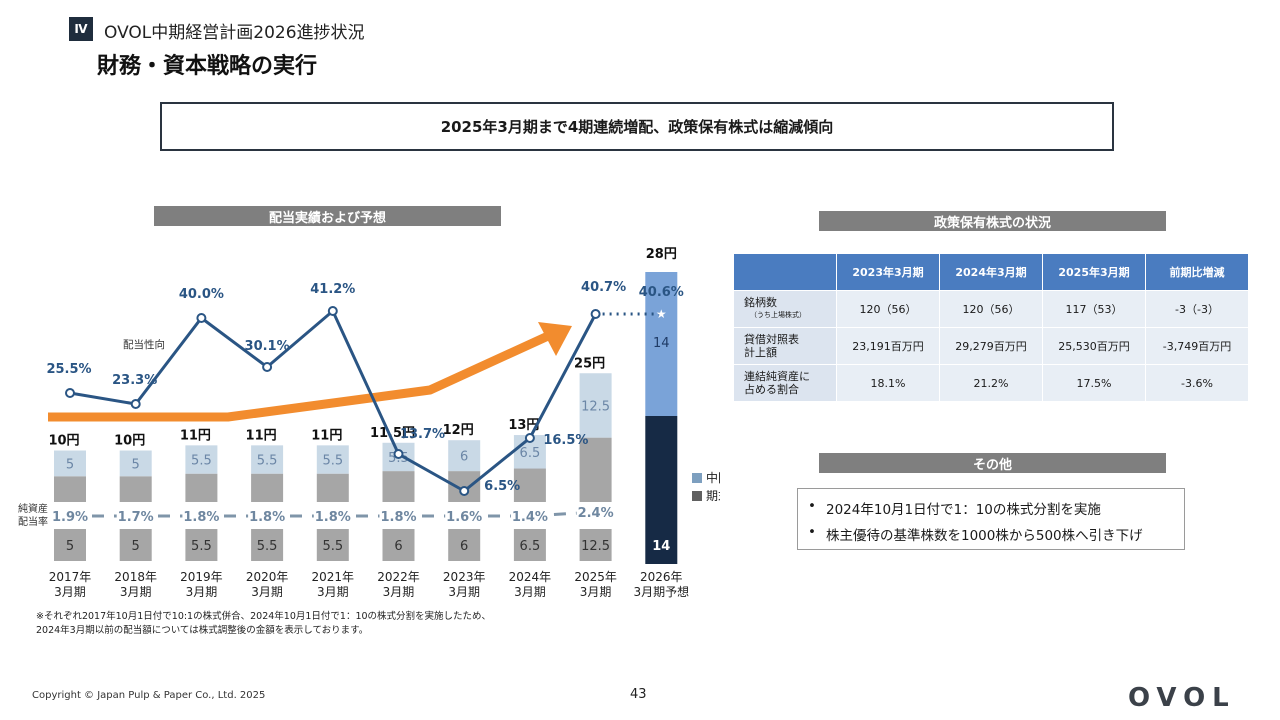 The width and height of the screenshot is (1280, 720). Describe the element at coordinates (1197, 346) in the screenshot. I see `table-cell: -3,749百万円` at that location.